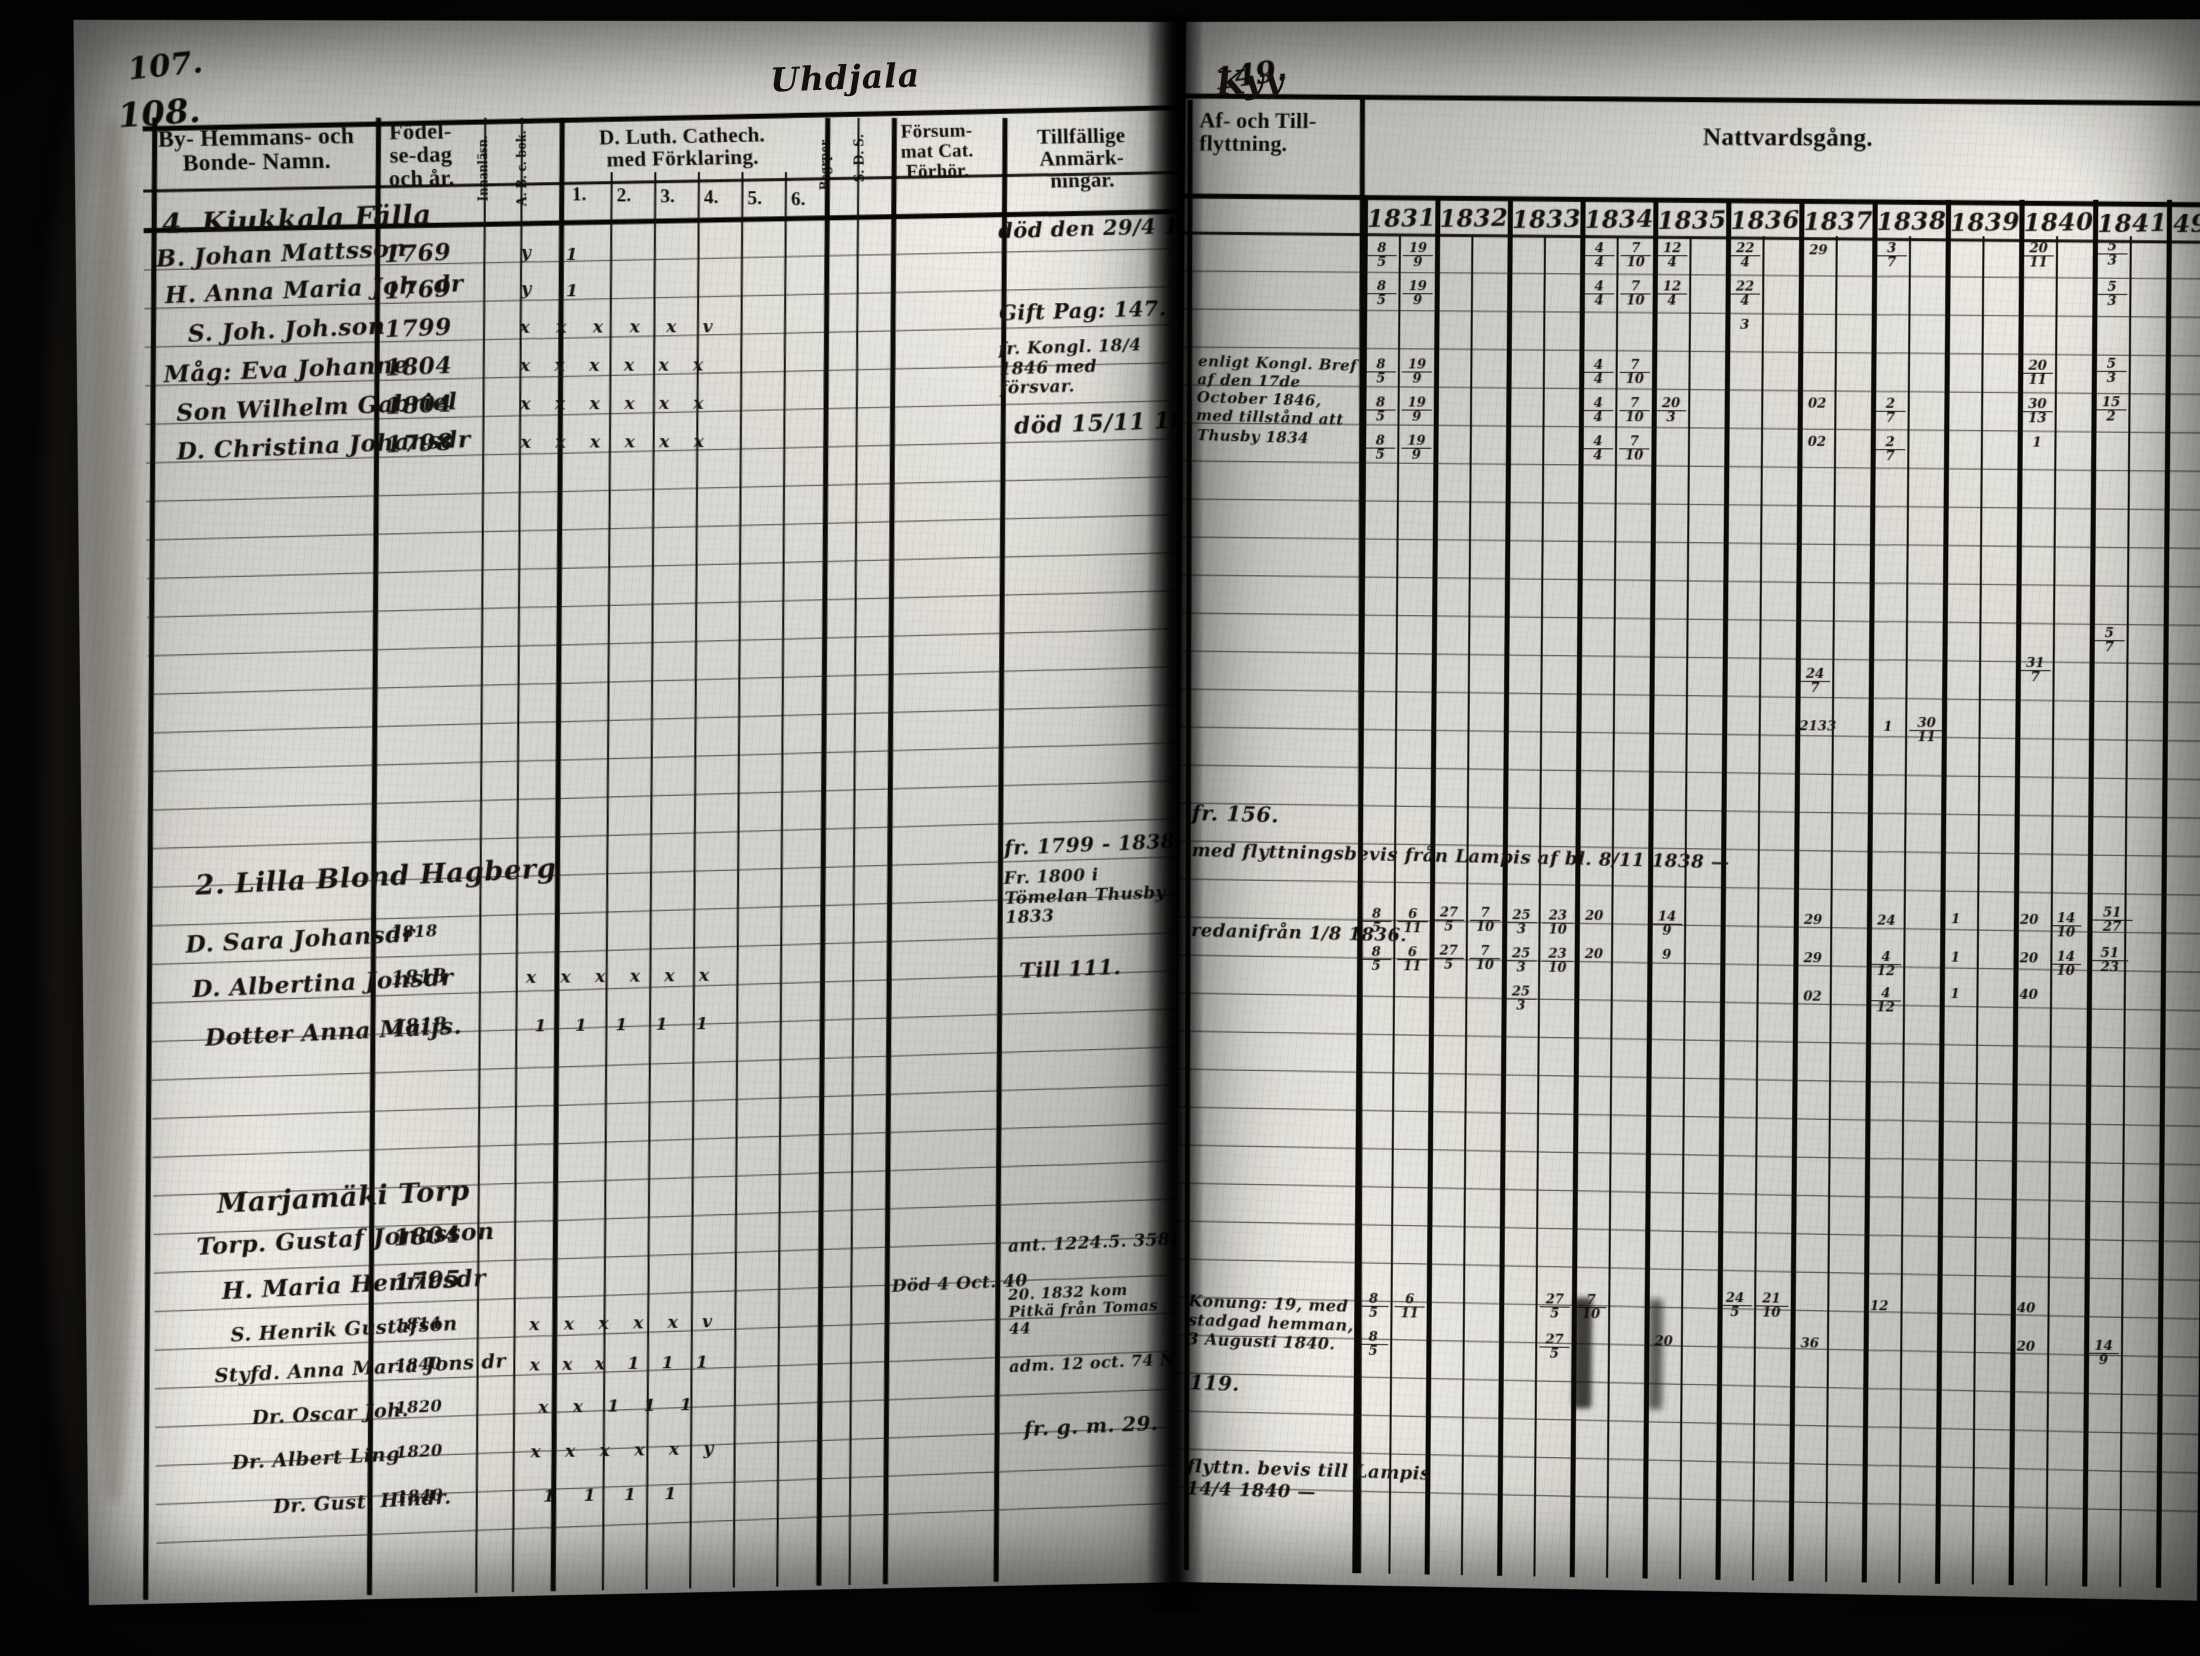 This screenshot has width=2200, height=1656. What do you see at coordinates (1070, 367) in the screenshot?
I see `entry-note: fr. Kongl. 18/4 1846 med försvar.` at bounding box center [1070, 367].